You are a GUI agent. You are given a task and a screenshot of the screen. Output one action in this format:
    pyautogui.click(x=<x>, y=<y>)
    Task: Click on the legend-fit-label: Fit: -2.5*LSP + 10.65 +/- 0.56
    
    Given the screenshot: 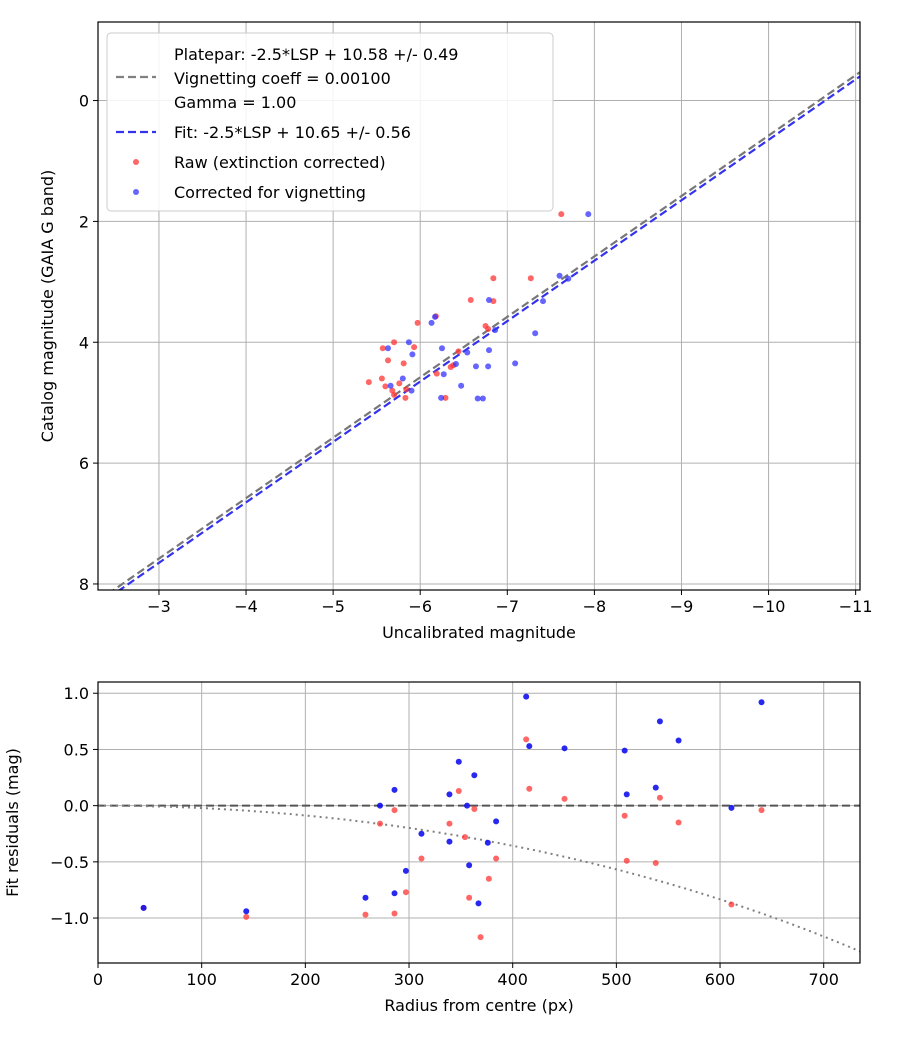 What is the action you would take?
    pyautogui.click(x=292, y=132)
    